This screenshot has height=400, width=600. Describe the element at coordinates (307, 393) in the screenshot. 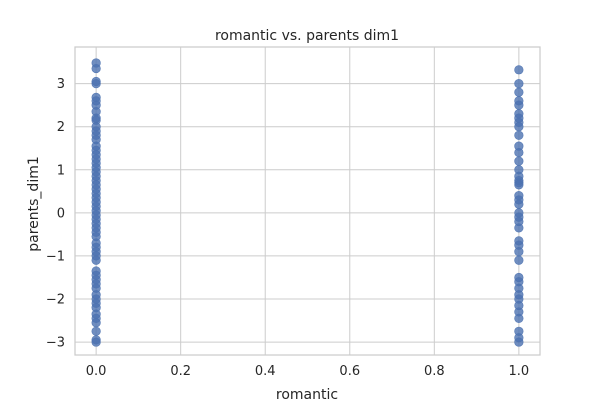

I see `x-axis-label: romantic` at that location.